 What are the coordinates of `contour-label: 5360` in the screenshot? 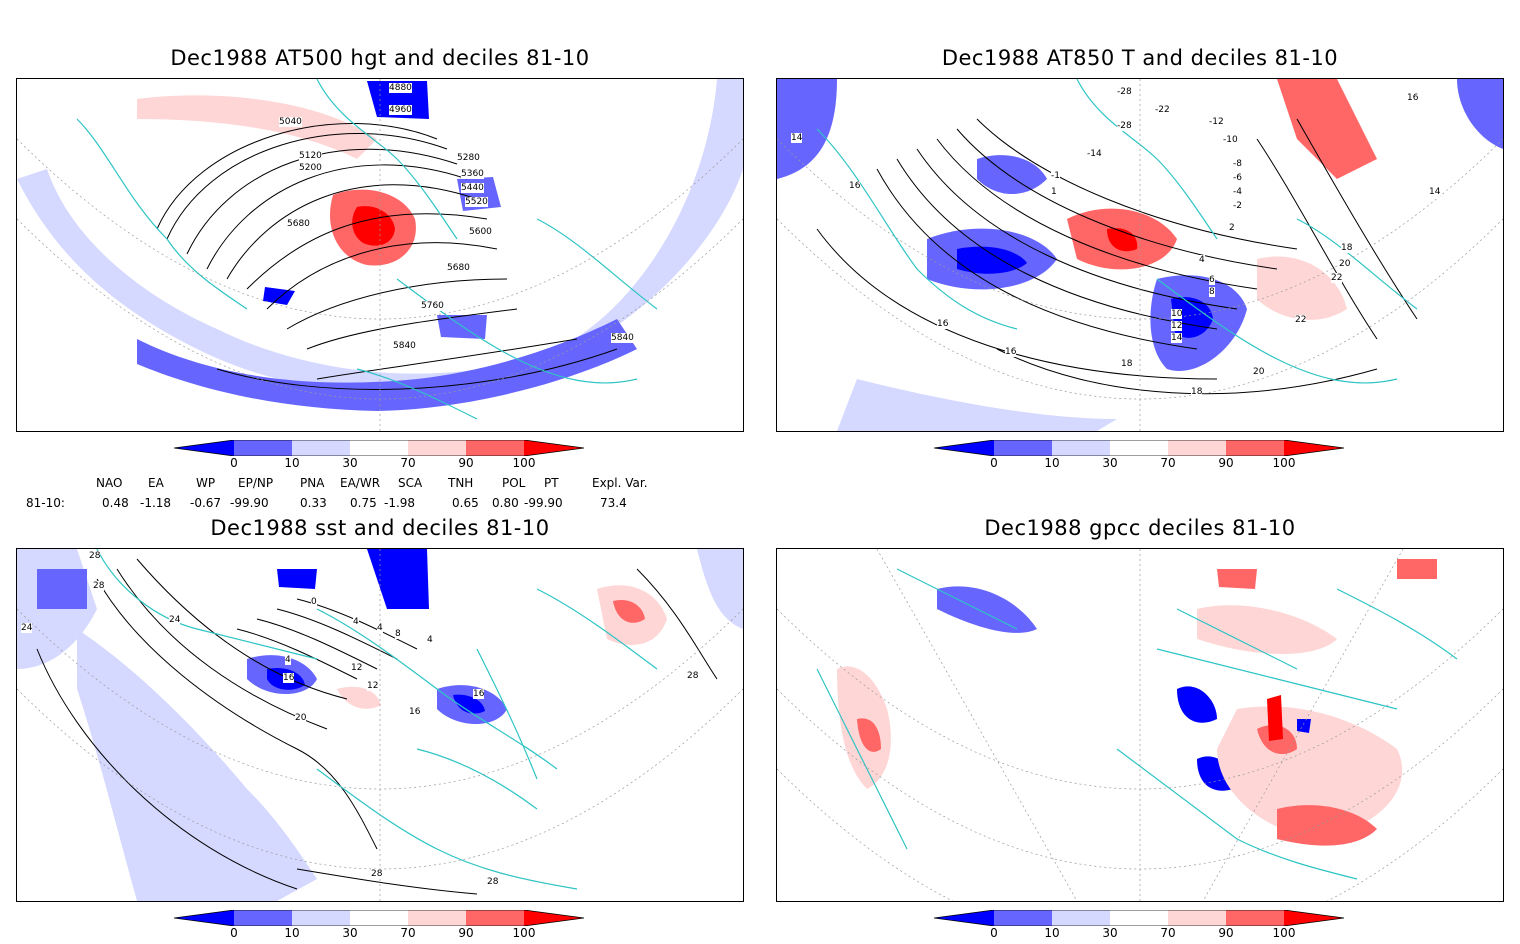 It's located at (472, 174).